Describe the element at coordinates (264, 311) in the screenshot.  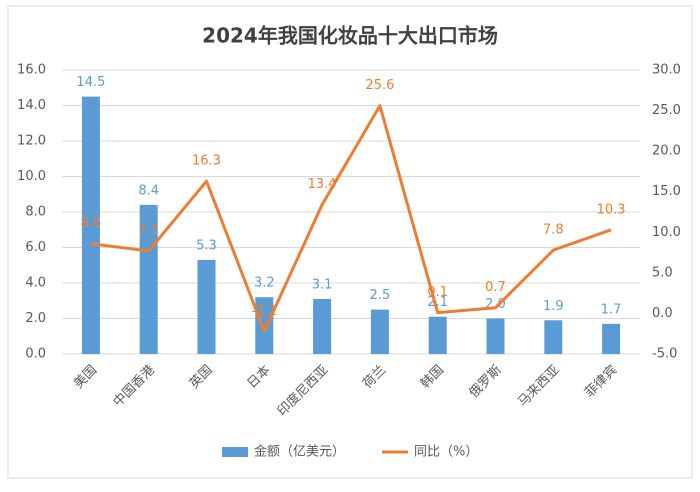
I see `line-value-label: -2.2` at that location.